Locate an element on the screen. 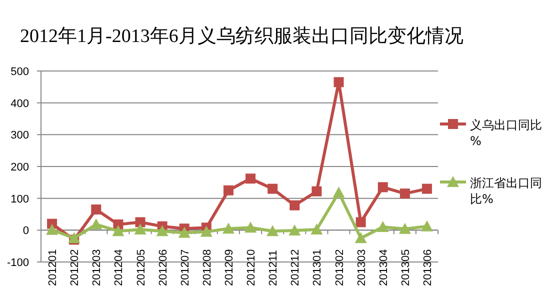 This screenshot has width=543, height=288. x-tick-label: 201212 is located at coordinates (296, 267).